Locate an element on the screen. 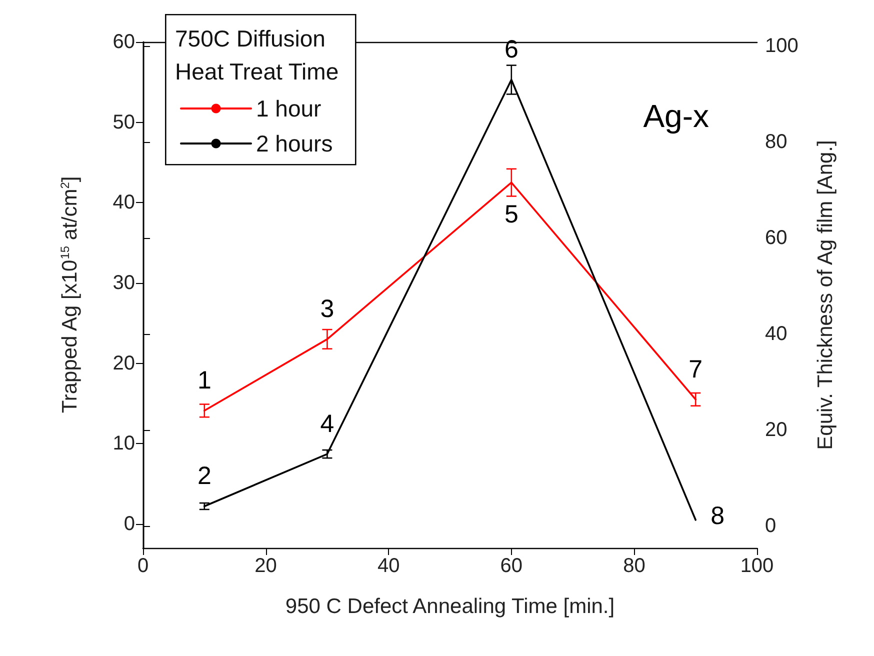 This screenshot has width=874, height=656. y2-tick-label: 40 is located at coordinates (776, 333).